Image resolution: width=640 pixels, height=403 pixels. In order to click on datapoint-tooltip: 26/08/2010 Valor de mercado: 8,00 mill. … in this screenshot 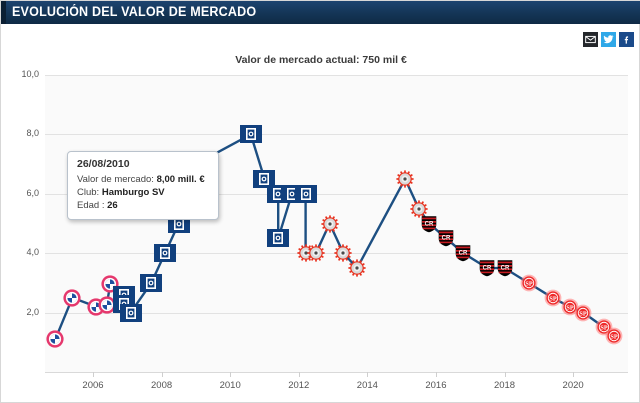, I will do `click(143, 185)`.